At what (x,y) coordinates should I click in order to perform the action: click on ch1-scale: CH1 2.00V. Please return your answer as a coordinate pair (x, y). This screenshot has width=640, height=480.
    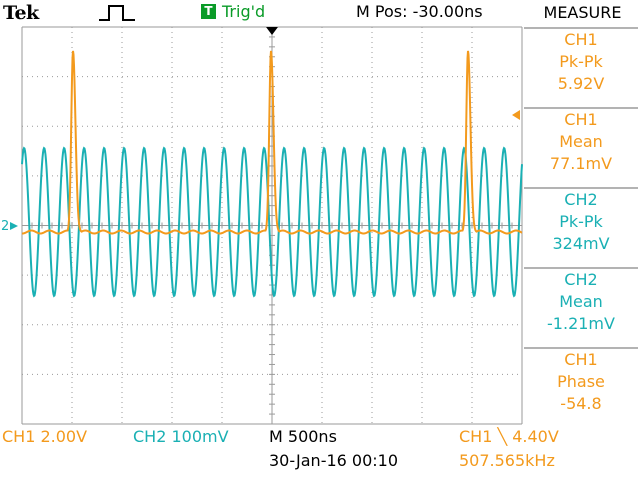
    Looking at the image, I should click on (45, 436).